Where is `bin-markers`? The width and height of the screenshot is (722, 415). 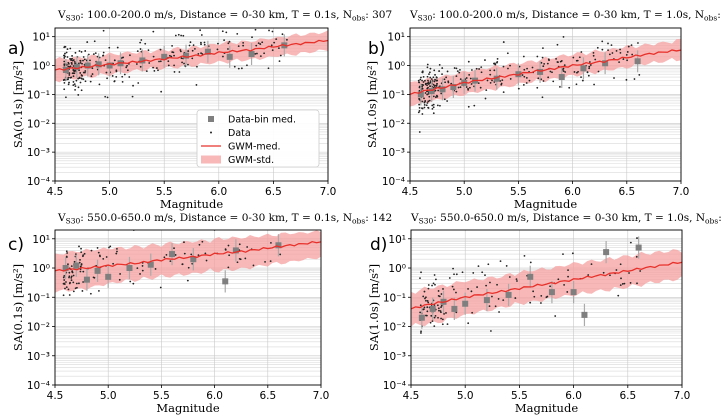 bin-markers is located at coordinates (172, 263).